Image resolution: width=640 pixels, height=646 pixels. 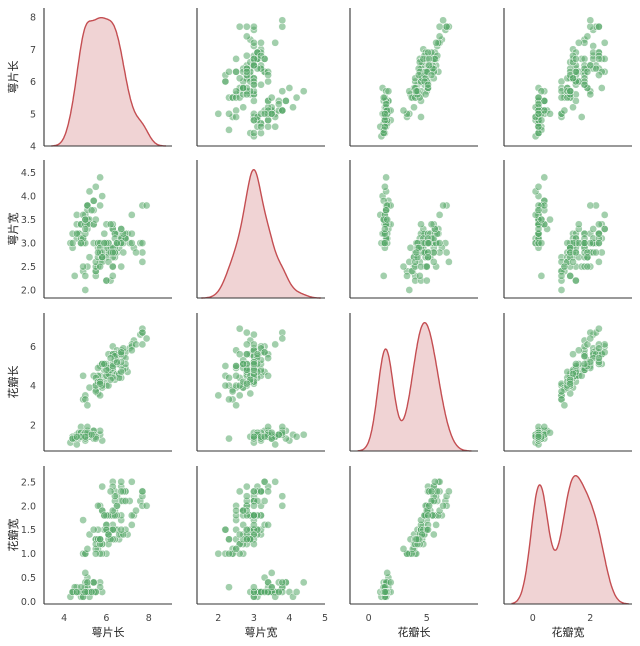 What do you see at coordinates (414, 387) in the screenshot?
I see `kde-line` at bounding box center [414, 387].